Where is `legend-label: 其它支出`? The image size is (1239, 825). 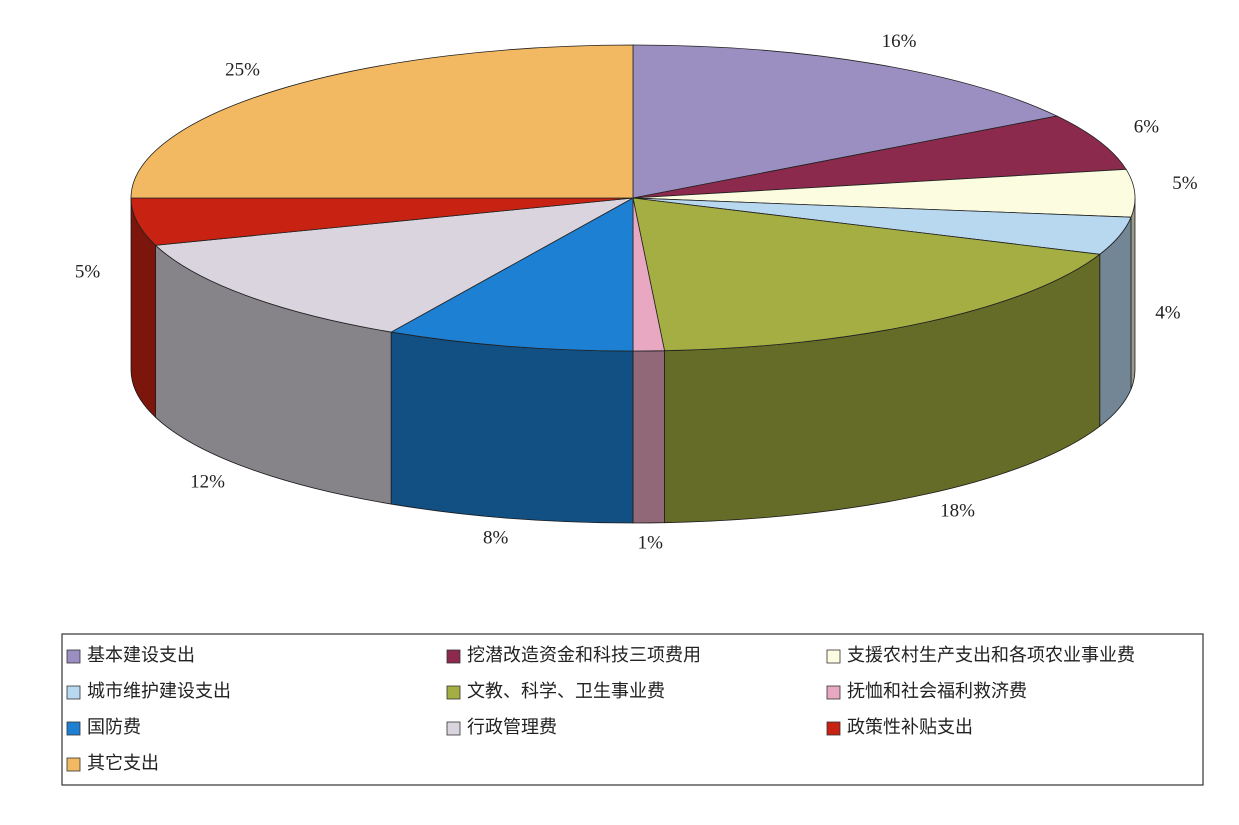
legend-label: 其它支出 is located at coordinates (123, 763).